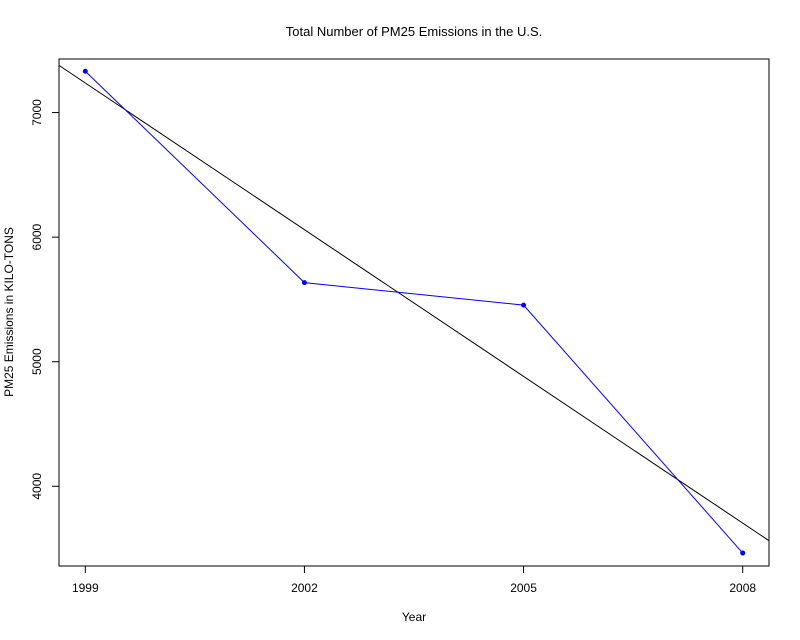  I want to click on x-tick-label: 2002, so click(304, 588).